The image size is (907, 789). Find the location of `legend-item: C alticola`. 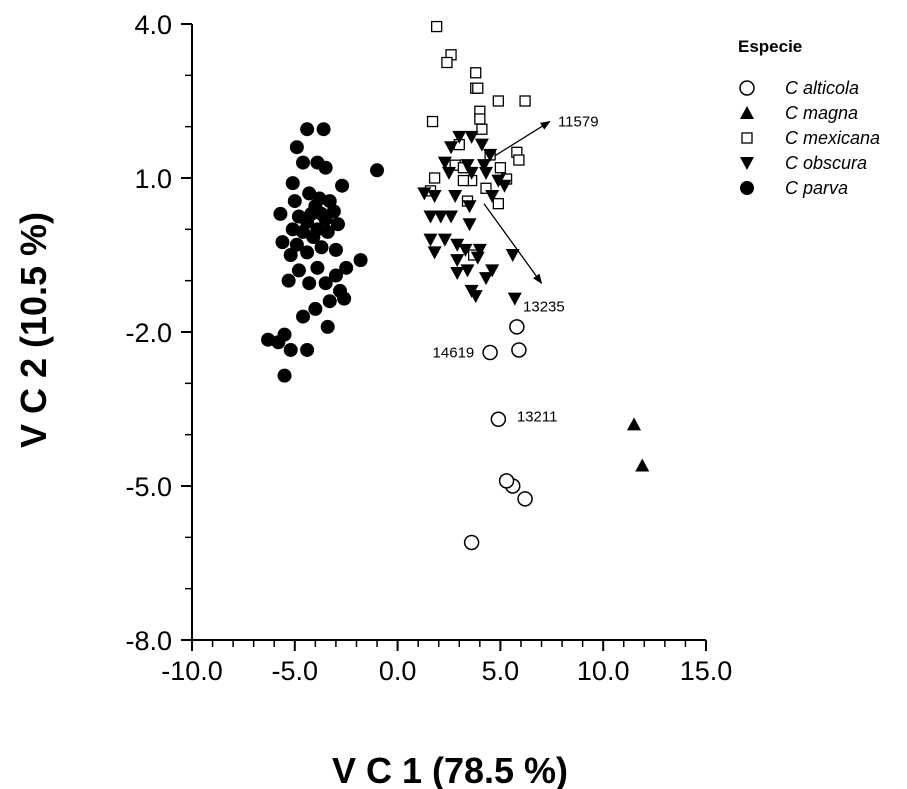

legend-item: C alticola is located at coordinates (799, 88).